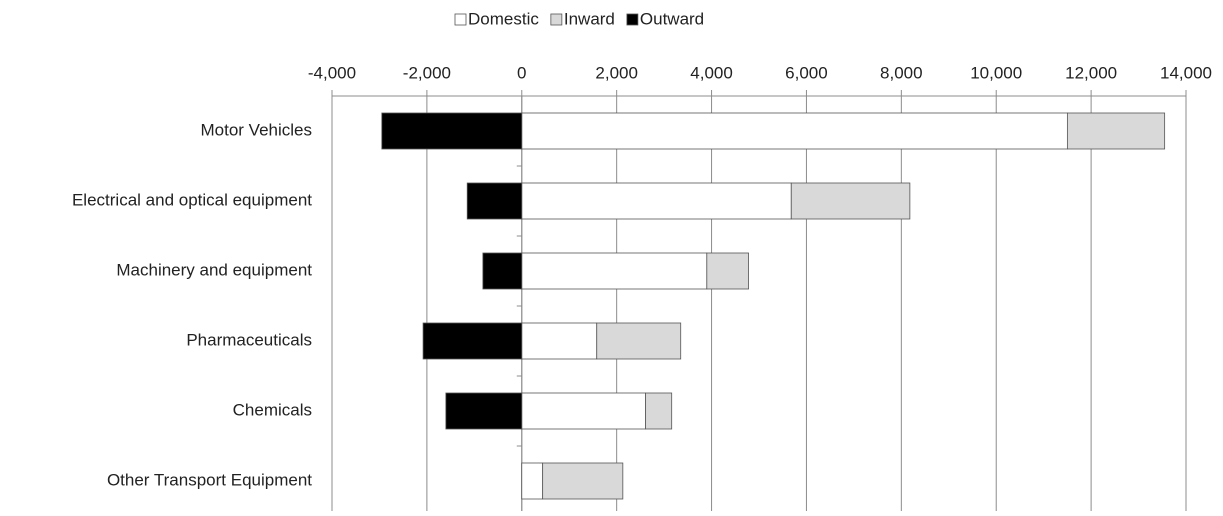 The image size is (1223, 516). Describe the element at coordinates (503, 18) in the screenshot. I see `legend-label: Domestic` at that location.